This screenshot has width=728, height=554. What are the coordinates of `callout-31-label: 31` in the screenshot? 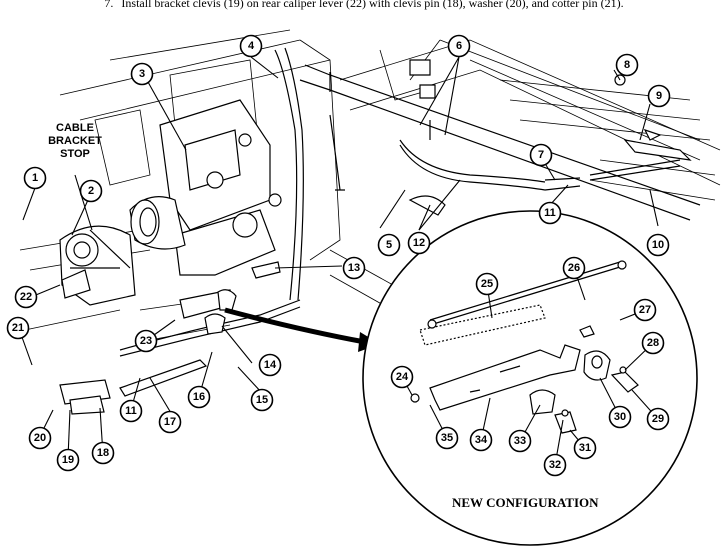 It's located at (585, 448).